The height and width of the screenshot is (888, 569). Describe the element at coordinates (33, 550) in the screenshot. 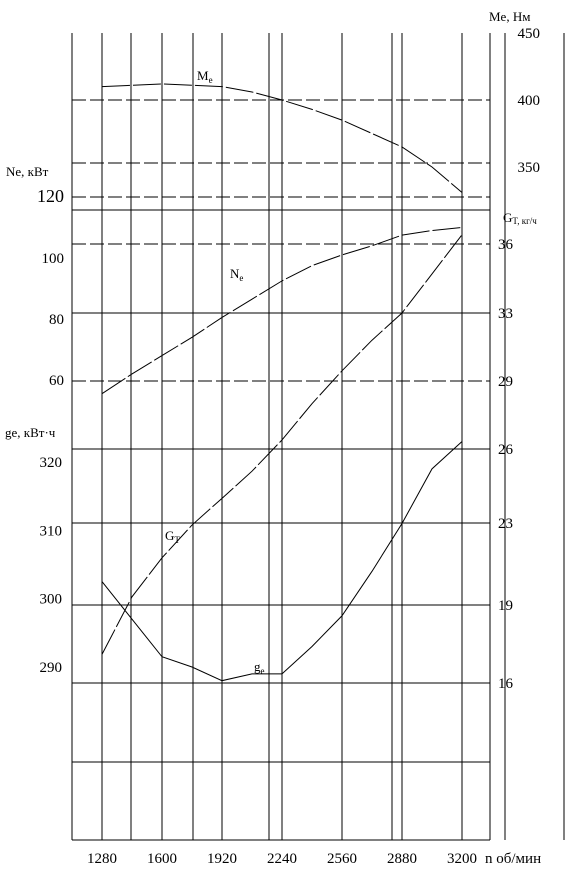

I see `ge-axis: ge, кВт·ч 320 310 300 290` at that location.